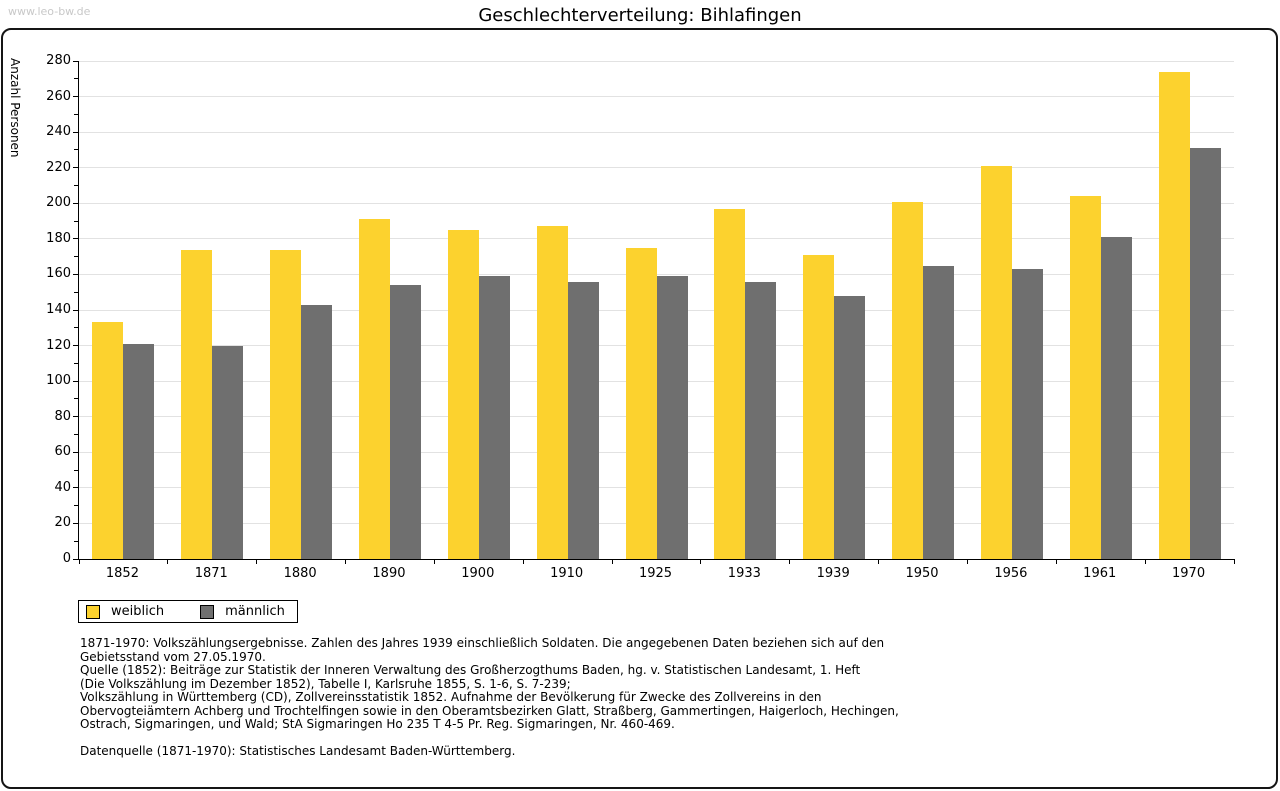  Describe the element at coordinates (761, 420) in the screenshot. I see `bar-männlich-1933` at that location.